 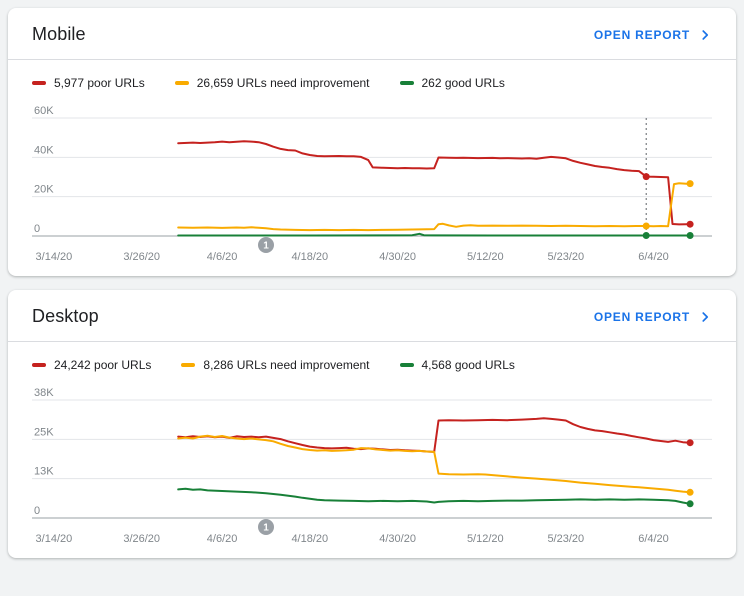 I want to click on open-report-link-desktop: OPEN REPORT, so click(x=653, y=317).